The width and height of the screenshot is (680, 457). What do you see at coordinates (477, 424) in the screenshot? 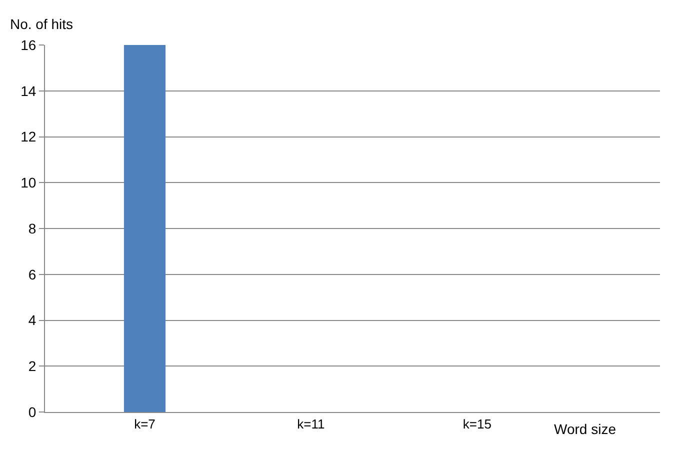
I see `x-tick-label: k=15` at bounding box center [477, 424].